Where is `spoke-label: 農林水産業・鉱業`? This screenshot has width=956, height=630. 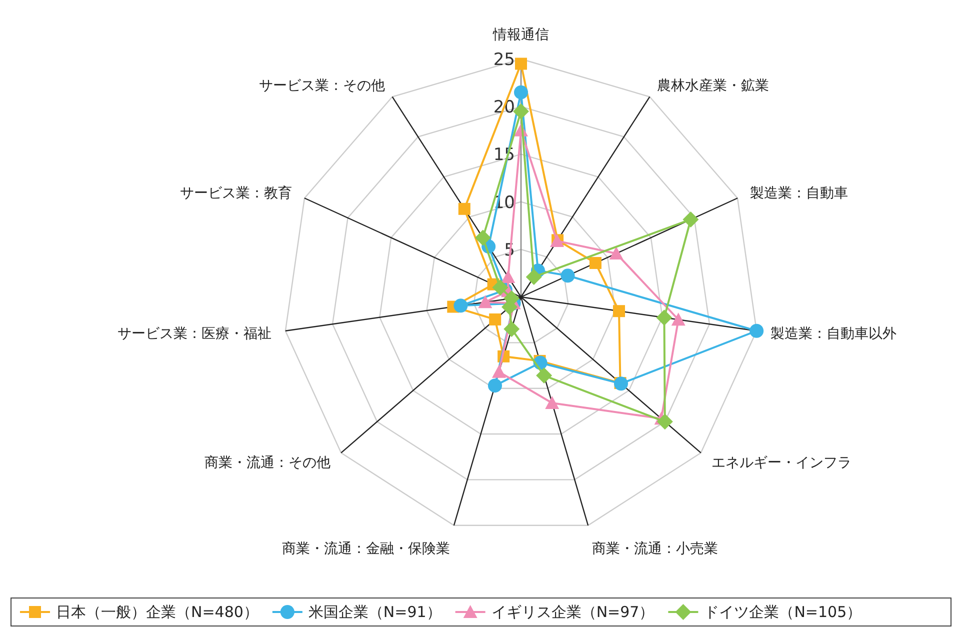 spoke-label: 農林水産業・鉱業 is located at coordinates (713, 86).